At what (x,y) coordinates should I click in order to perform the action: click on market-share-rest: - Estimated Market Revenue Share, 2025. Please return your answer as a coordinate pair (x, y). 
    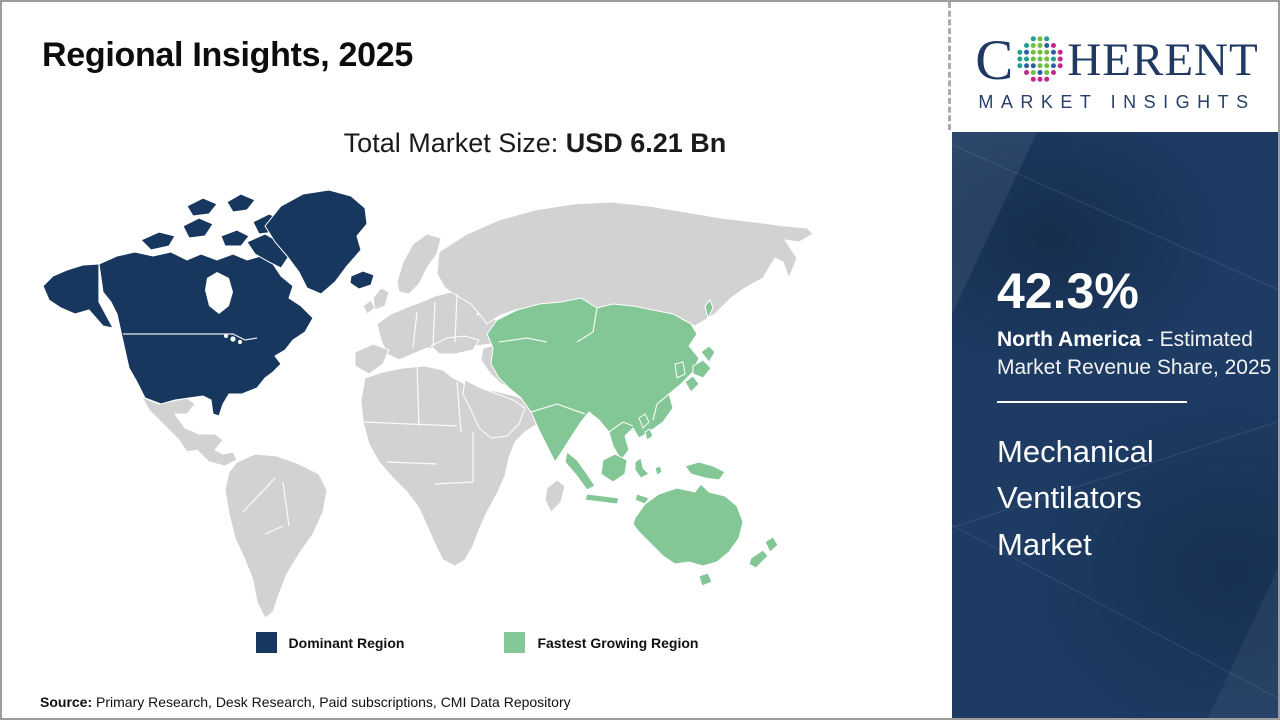
    Looking at the image, I should click on (1134, 354).